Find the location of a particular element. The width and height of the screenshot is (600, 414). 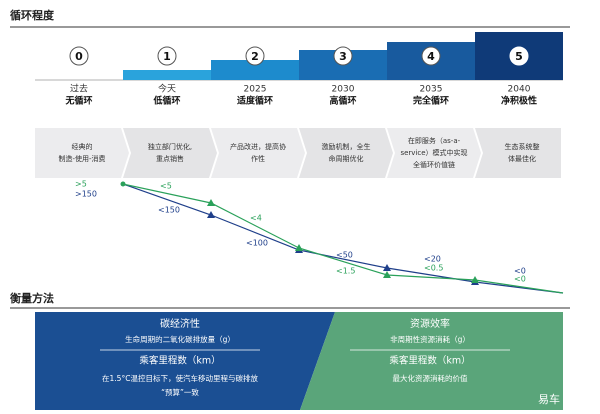

level-number: 0 is located at coordinates (79, 56).